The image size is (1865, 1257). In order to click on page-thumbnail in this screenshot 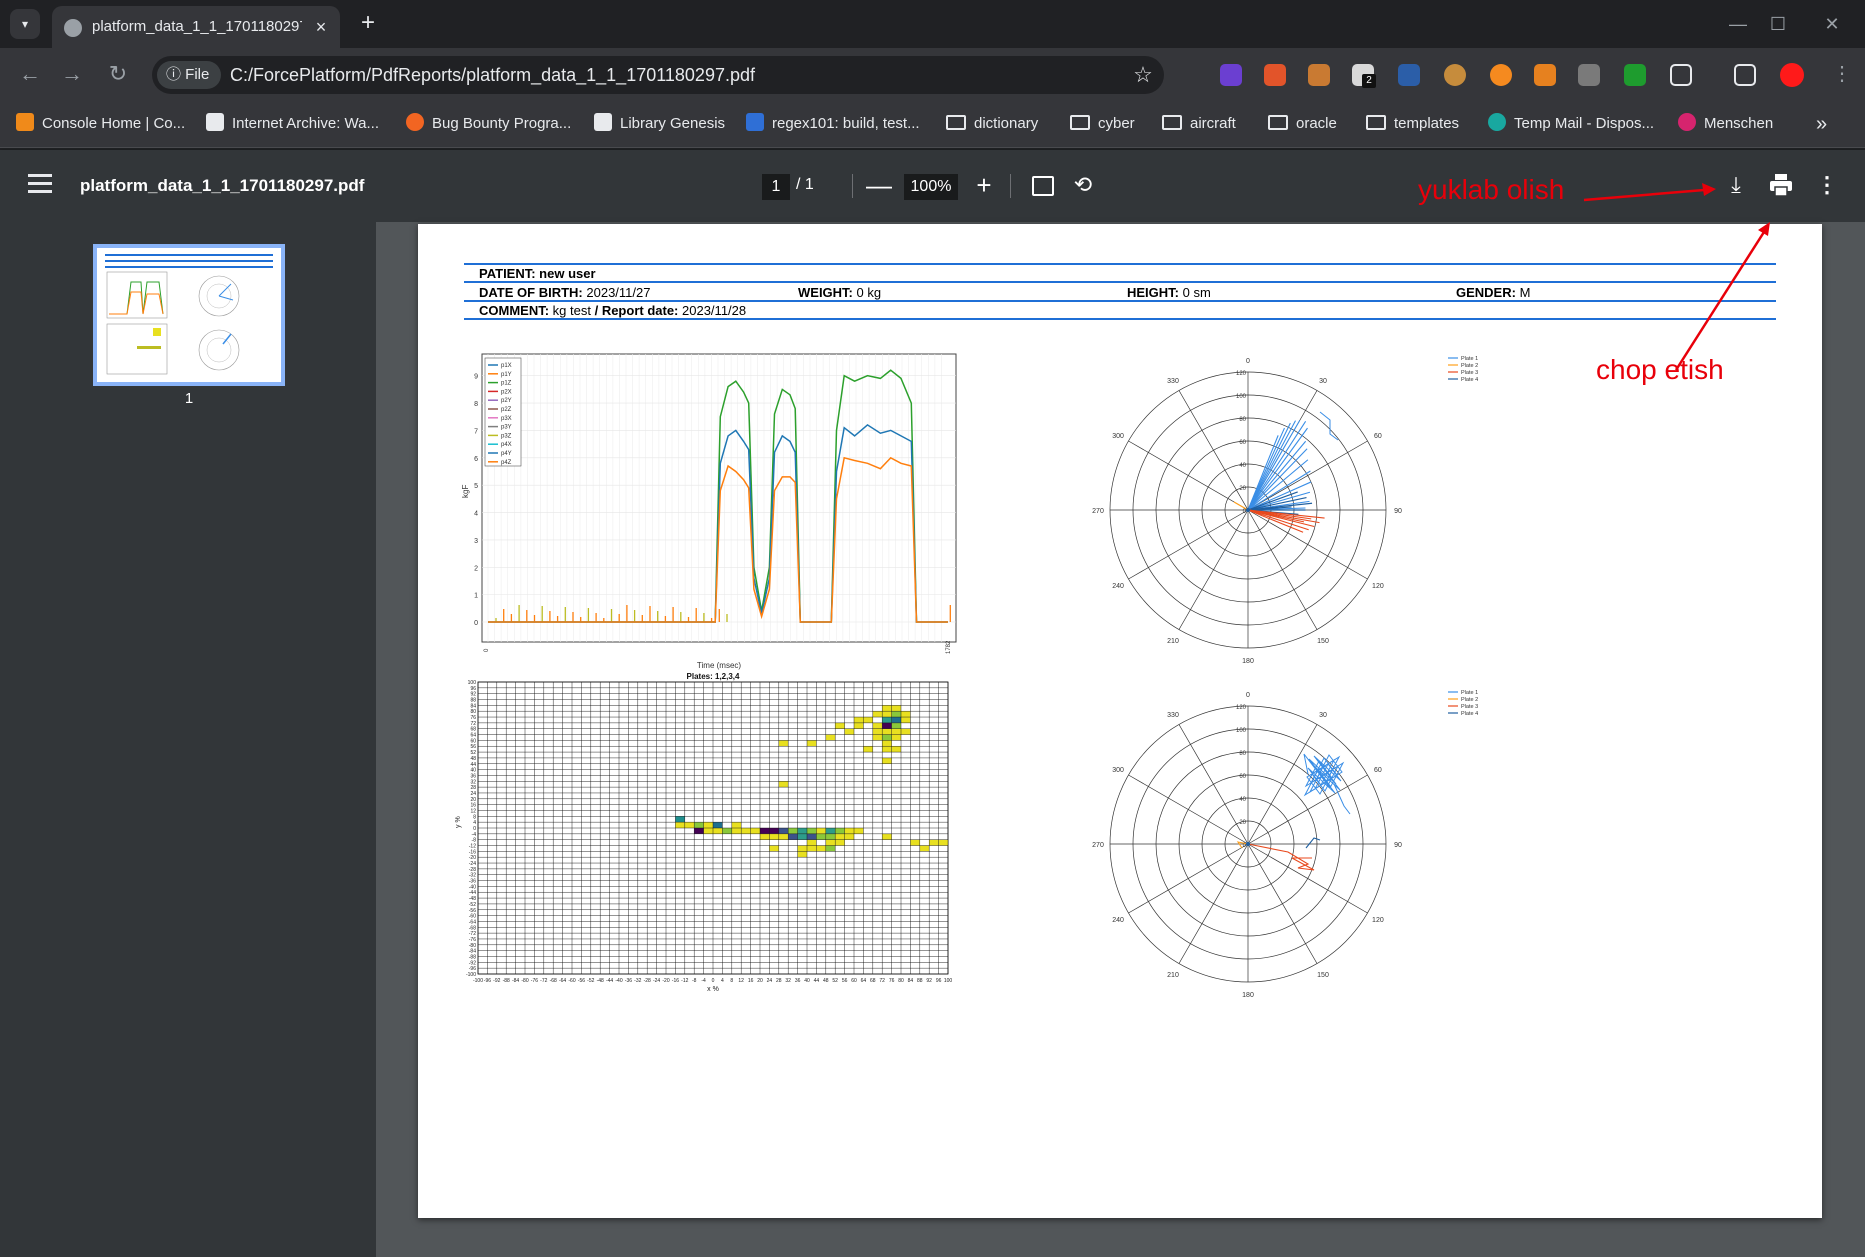, I will do `click(189, 315)`.